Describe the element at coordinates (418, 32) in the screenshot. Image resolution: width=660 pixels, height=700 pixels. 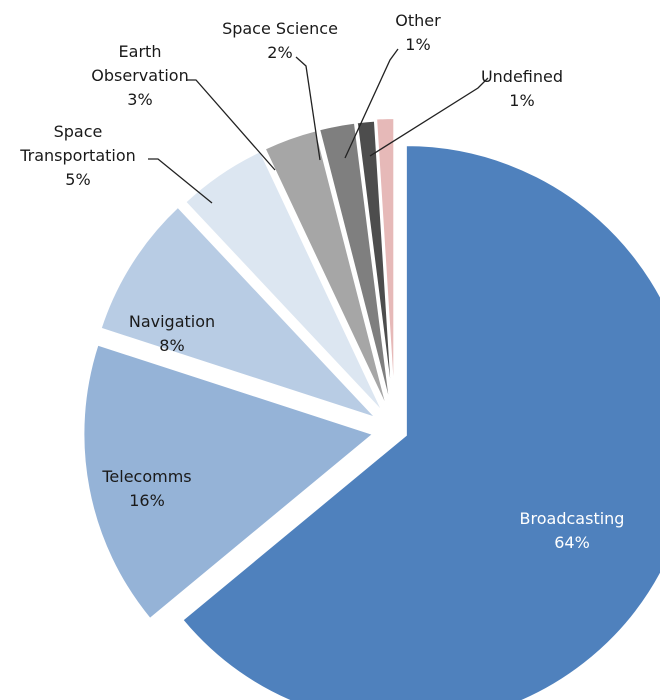
I see `slice-label-other: Other 1%` at that location.